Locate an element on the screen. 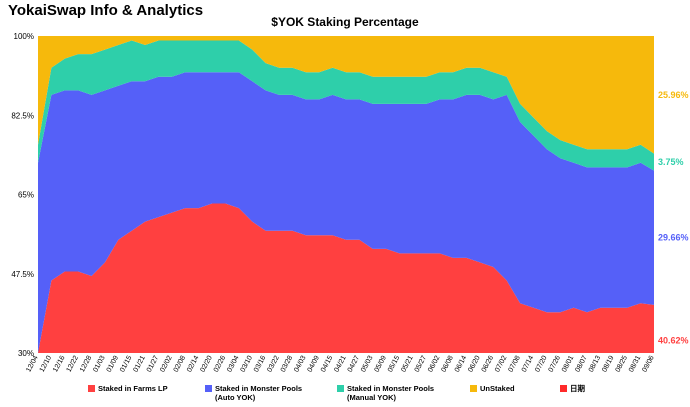 This screenshot has height=407, width=690. app-title: YokaiSwap Info & Analytics is located at coordinates (106, 10).